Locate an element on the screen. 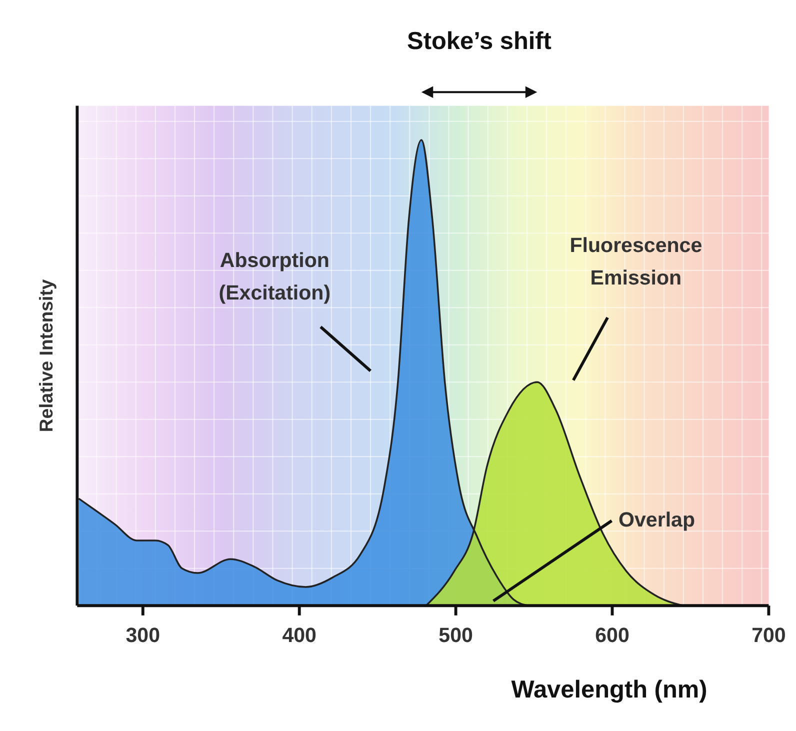 The image size is (796, 731). x-tick-label: 700 is located at coordinates (769, 635).